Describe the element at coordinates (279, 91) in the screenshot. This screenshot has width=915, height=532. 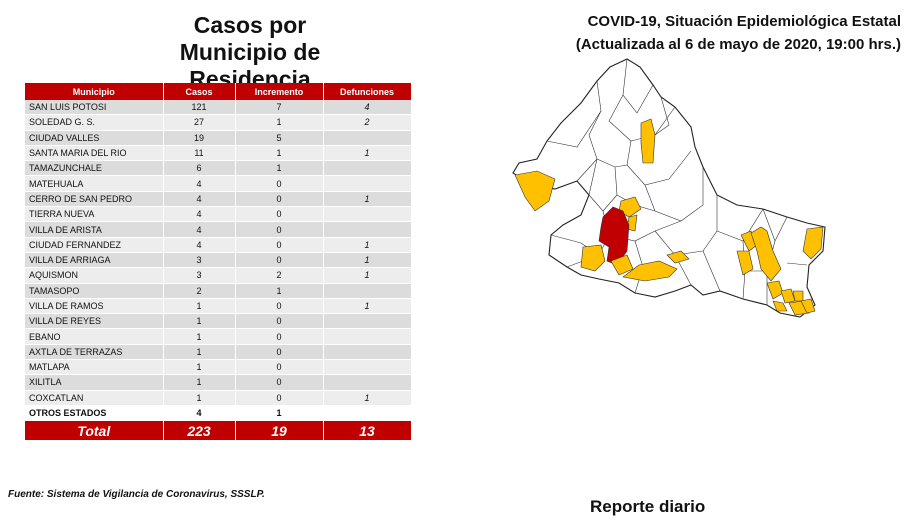
I see `header-incremento: Incremento` at that location.